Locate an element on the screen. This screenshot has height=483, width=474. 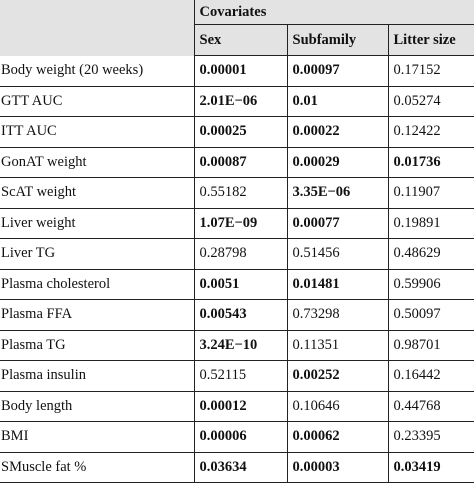
table-row: Liver weight 1.07E−09 0.00077 0.19891 is located at coordinates (237, 223).